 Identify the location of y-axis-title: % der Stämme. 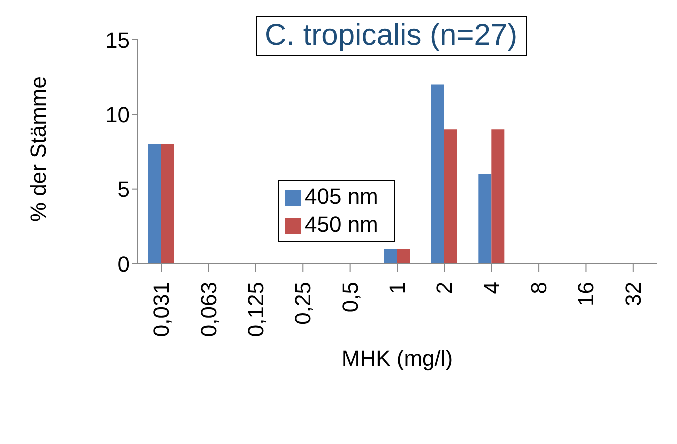
(38, 149).